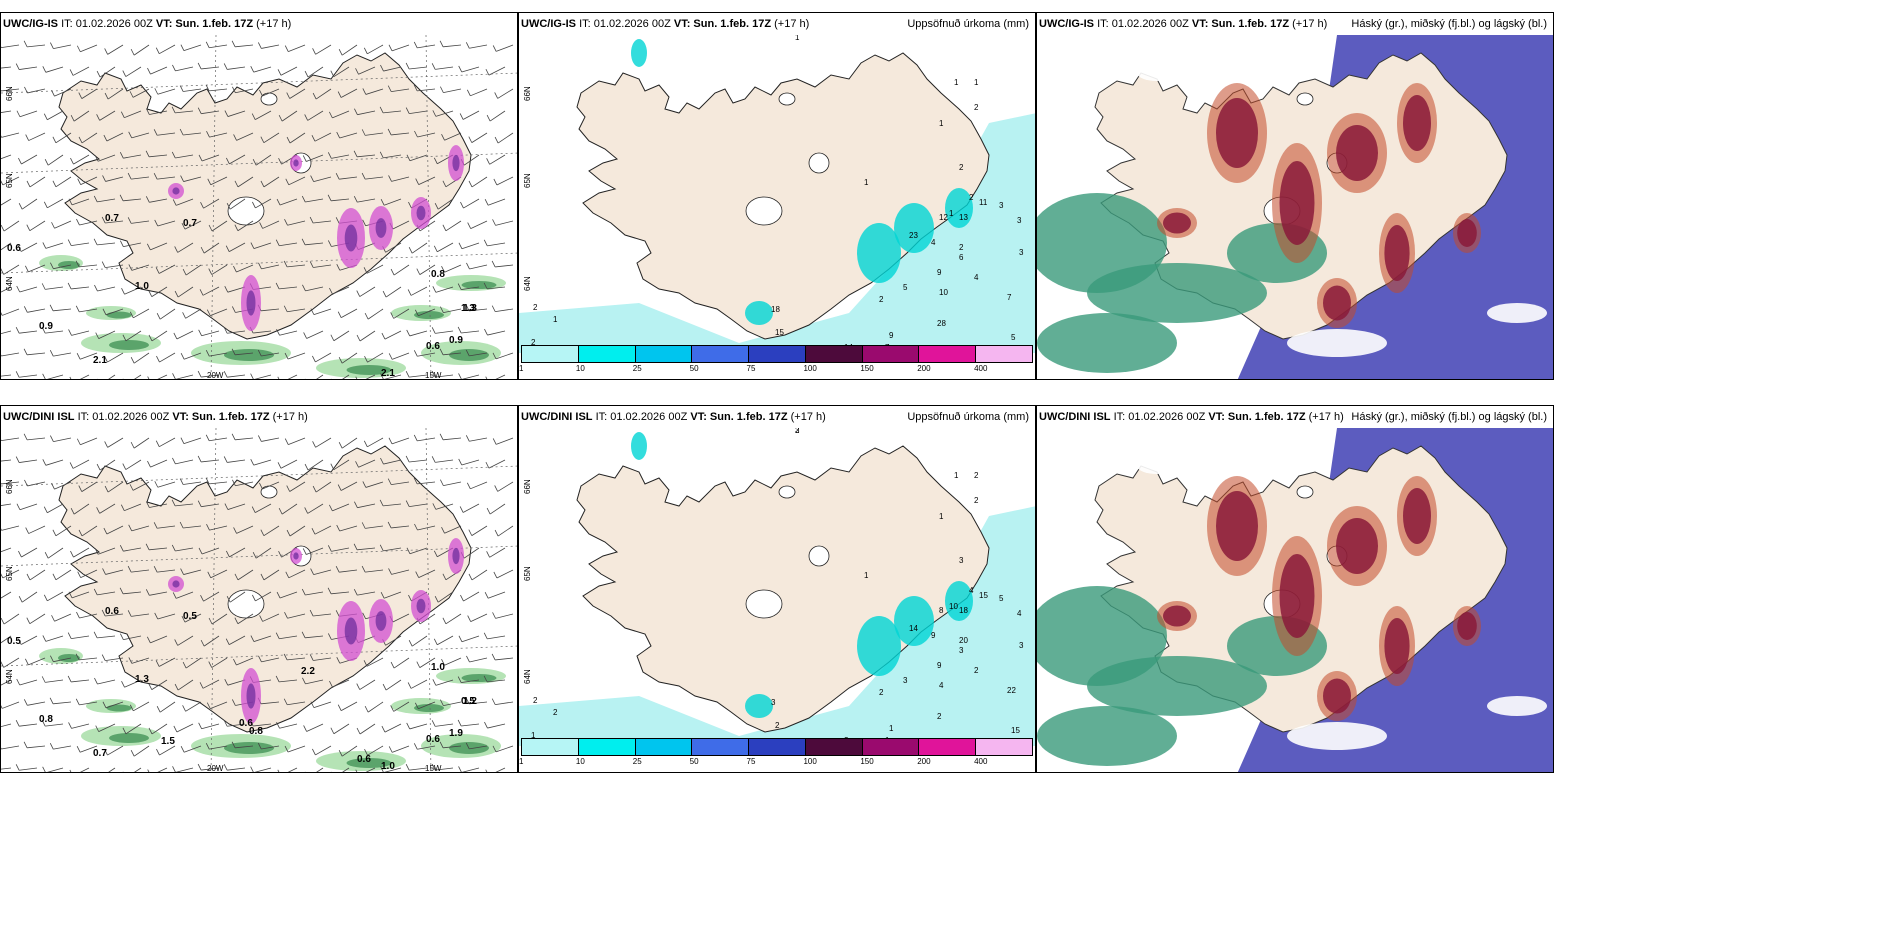  What do you see at coordinates (941, 685) in the screenshot?
I see `precip-value: 4` at bounding box center [941, 685].